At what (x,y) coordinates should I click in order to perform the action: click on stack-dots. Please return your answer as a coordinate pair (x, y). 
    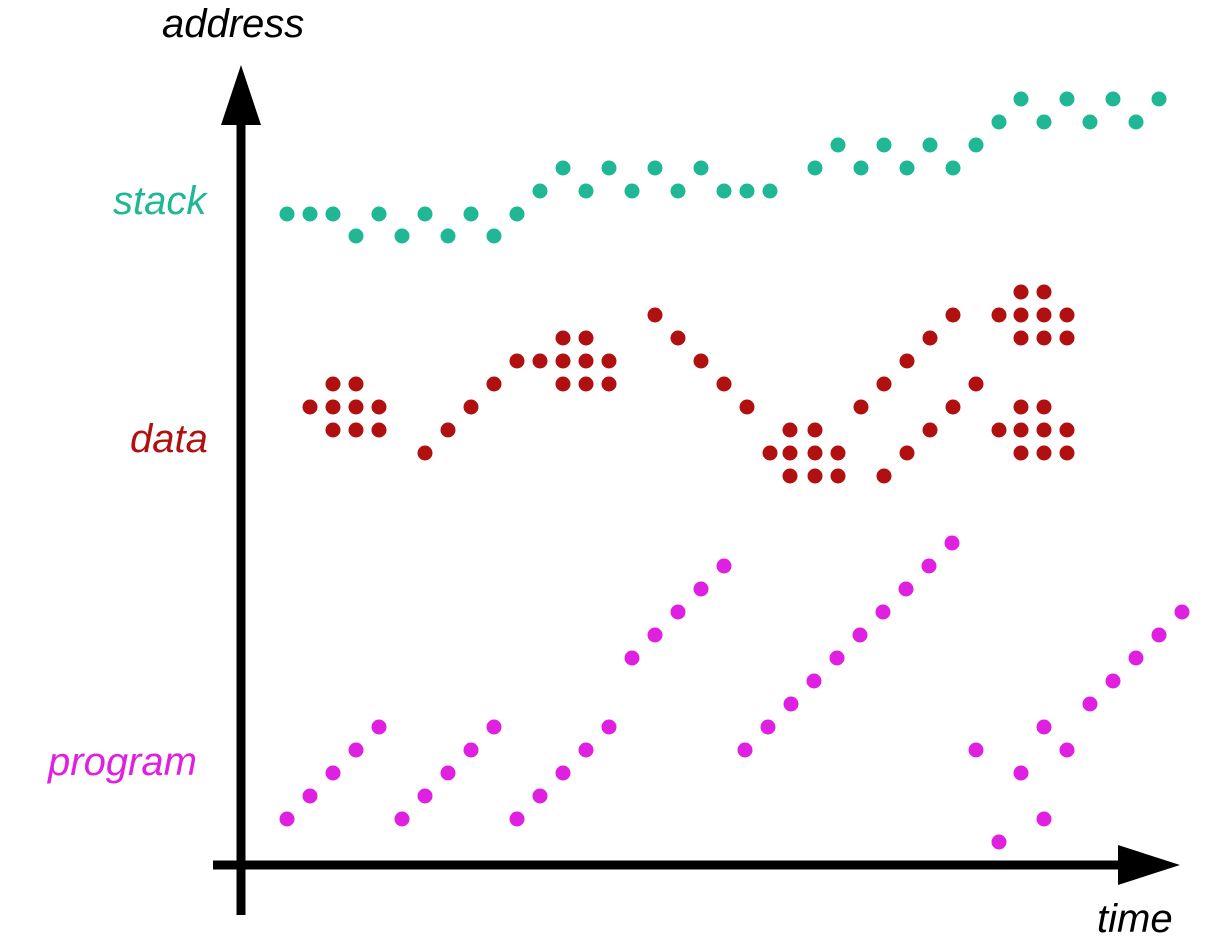
    Looking at the image, I should click on (723, 167).